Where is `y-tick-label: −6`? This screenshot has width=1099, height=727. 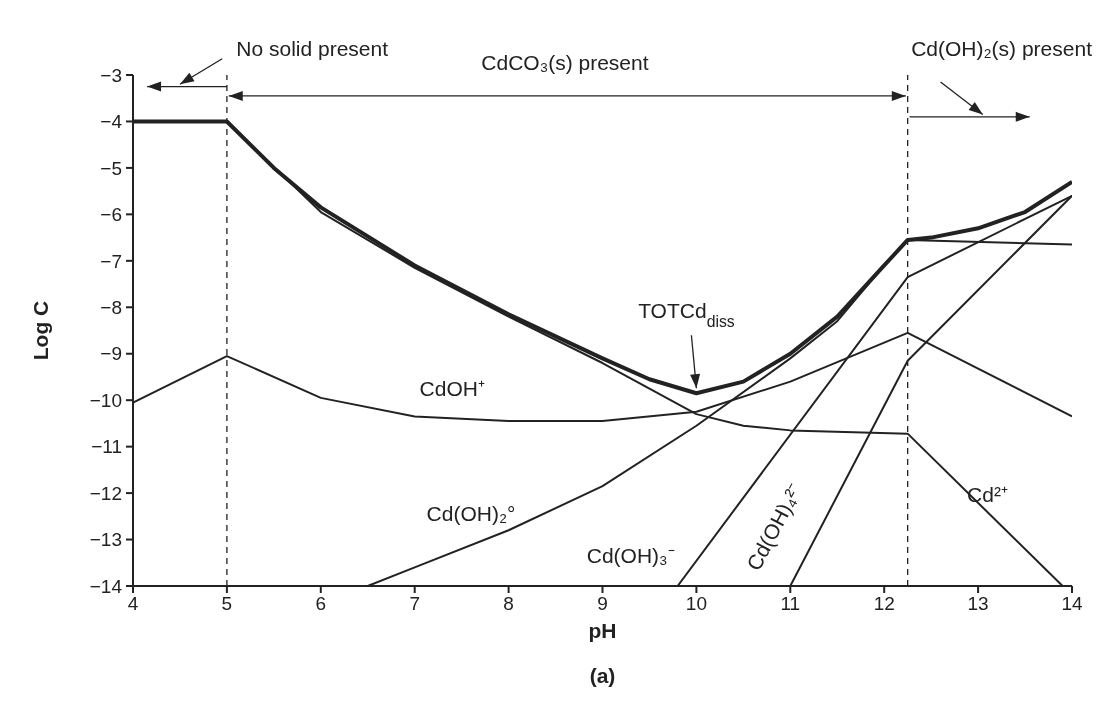 y-tick-label: −6 is located at coordinates (111, 215).